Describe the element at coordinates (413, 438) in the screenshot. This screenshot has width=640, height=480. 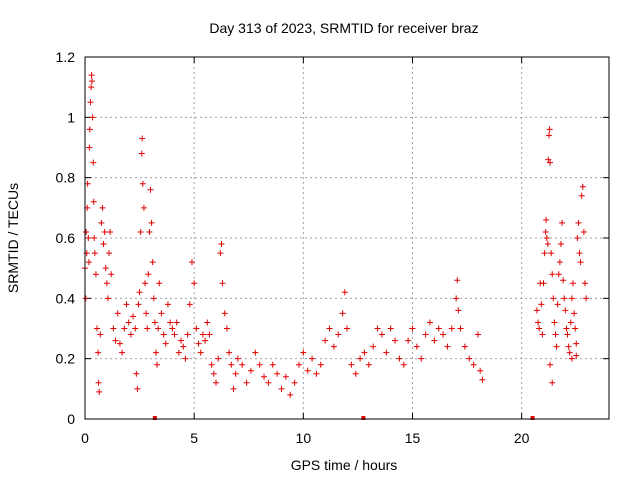
I see `x-tick-label: 15` at that location.